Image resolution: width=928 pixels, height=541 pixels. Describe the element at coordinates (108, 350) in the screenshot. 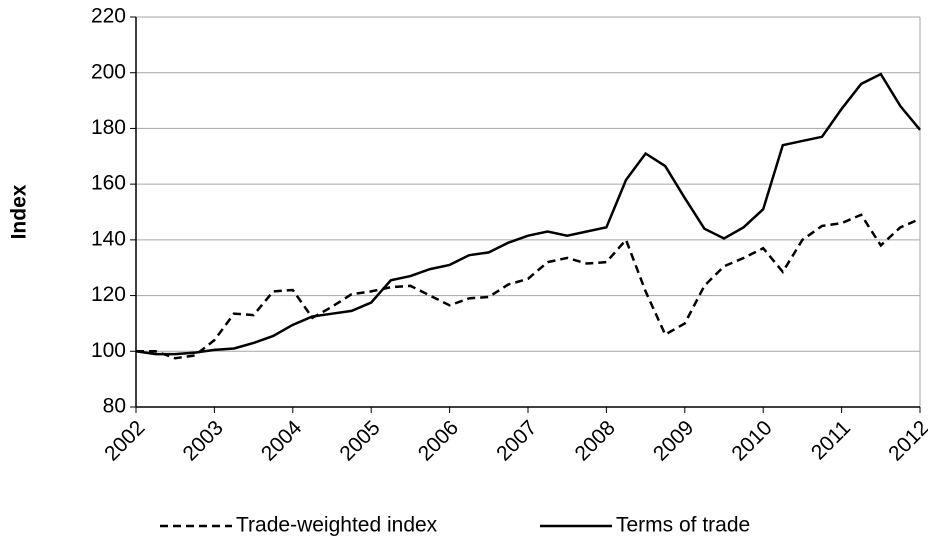

I see `y-tick-label: 100` at that location.